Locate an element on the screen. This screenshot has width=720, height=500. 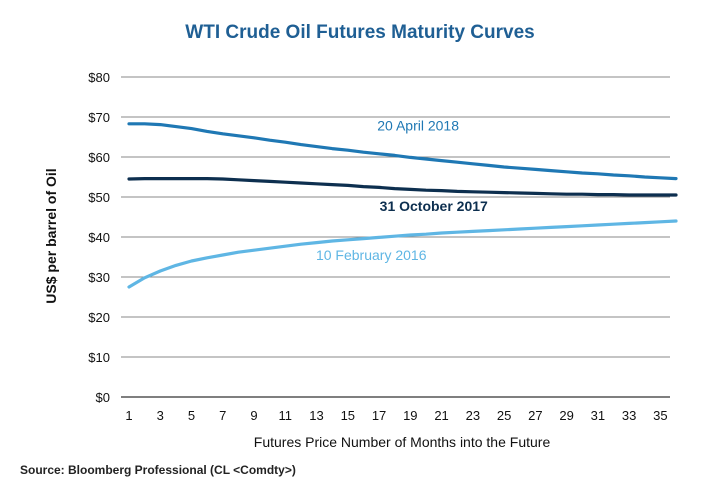
chart-title: WTI Crude Oil Futures Maturity Curves is located at coordinates (360, 32).